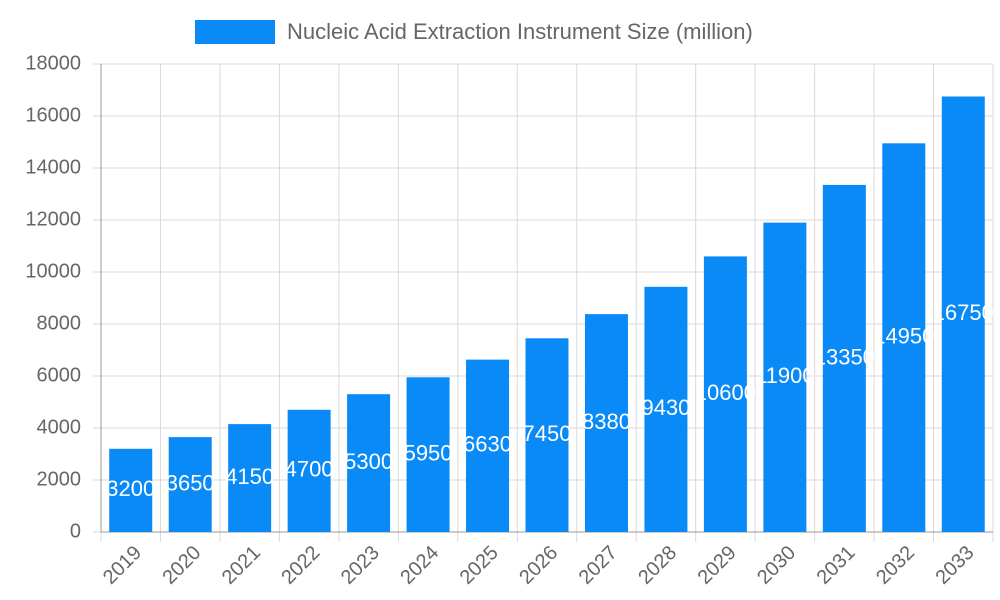  Describe the element at coordinates (53, 115) in the screenshot. I see `y-tick-label: 16000` at that location.